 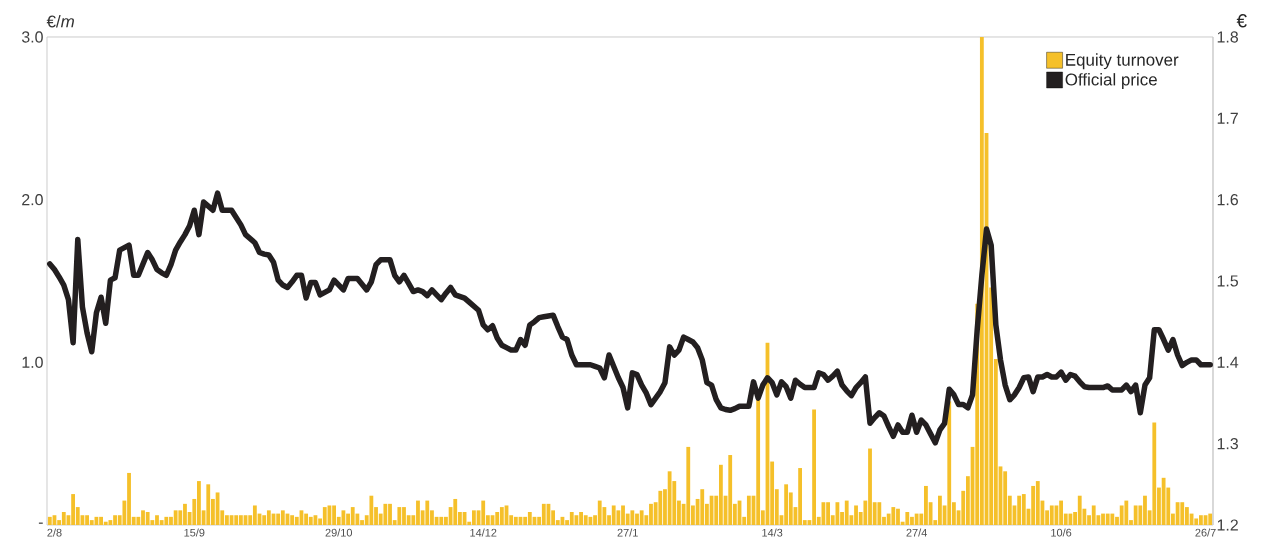 I want to click on x-tick-label: 14/12, so click(x=483, y=532).